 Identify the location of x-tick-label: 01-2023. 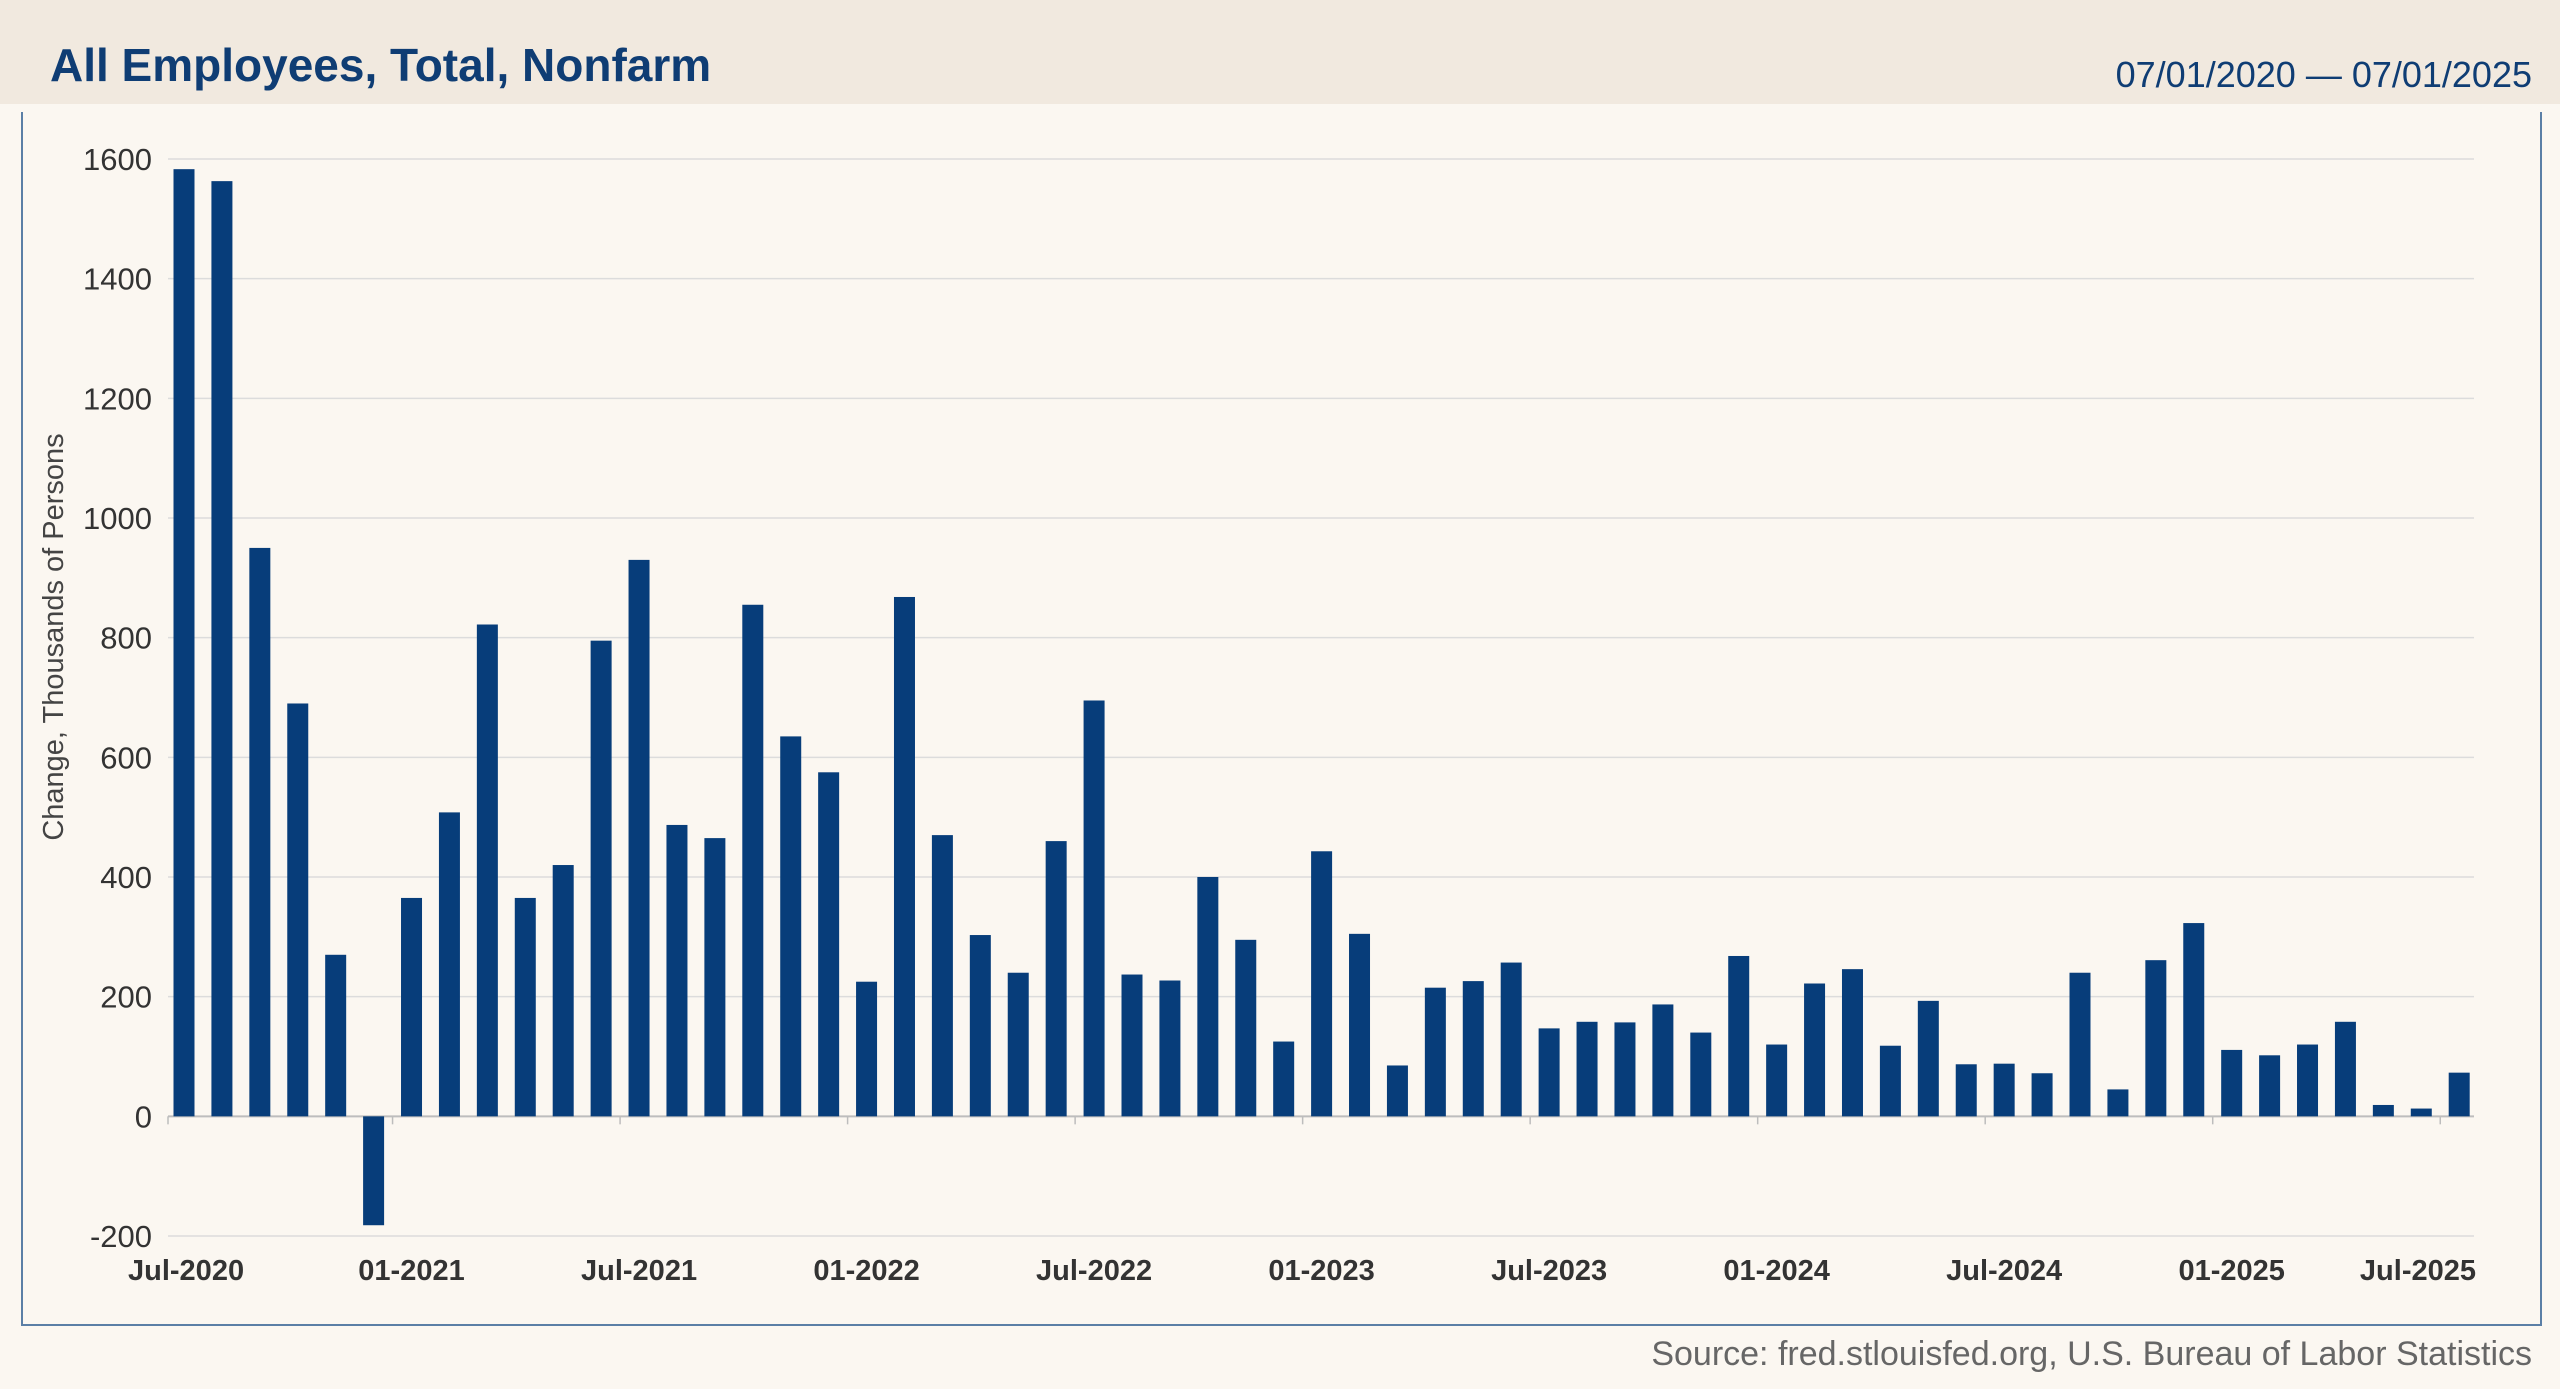
(1321, 1271).